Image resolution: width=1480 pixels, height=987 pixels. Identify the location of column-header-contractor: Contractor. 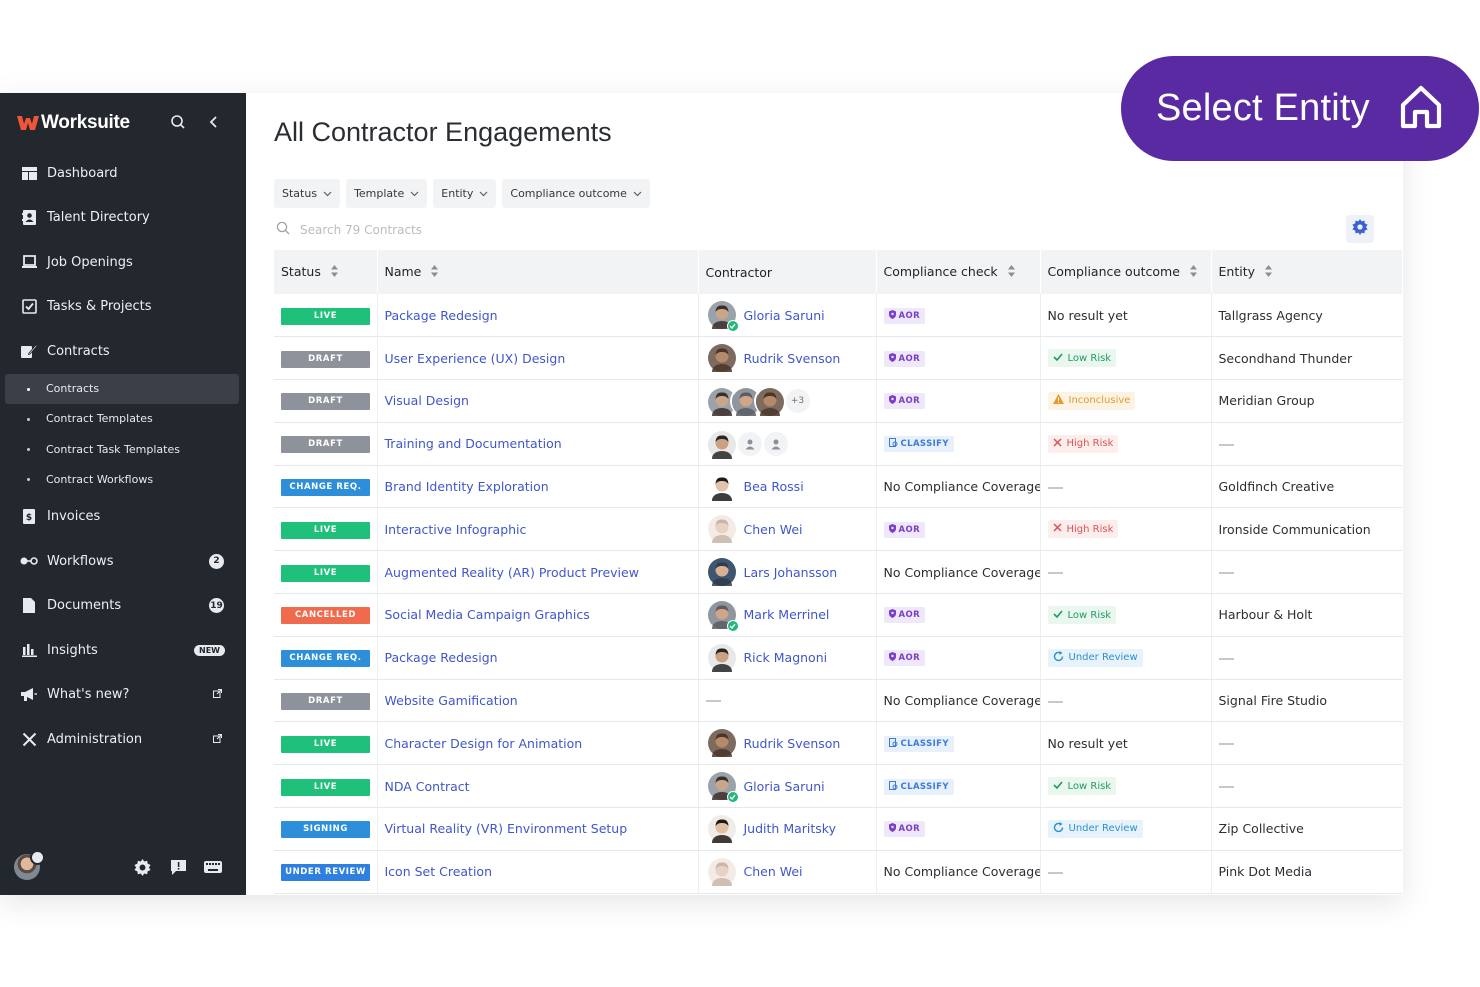
(787, 272).